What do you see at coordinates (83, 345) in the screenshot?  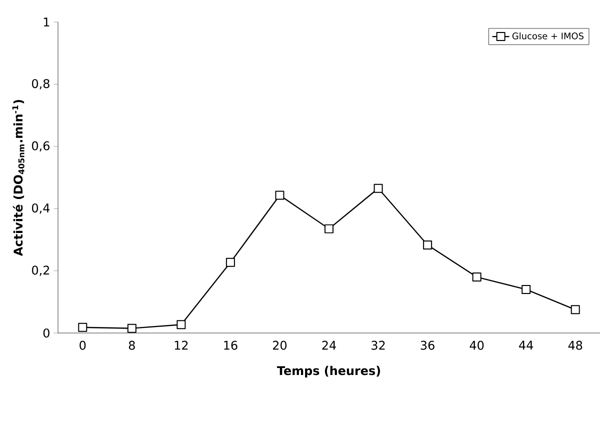 I see `x-tick-label: 0` at bounding box center [83, 345].